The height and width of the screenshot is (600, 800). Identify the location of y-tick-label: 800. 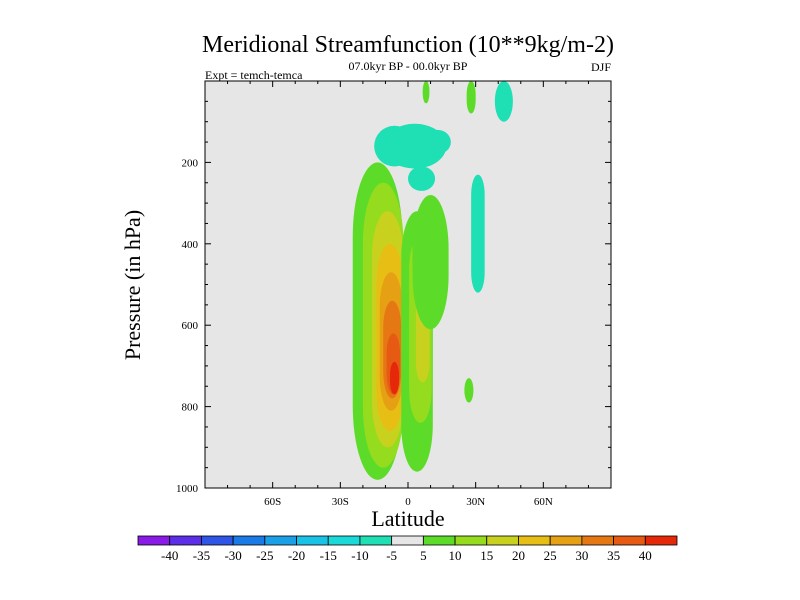
(190, 408).